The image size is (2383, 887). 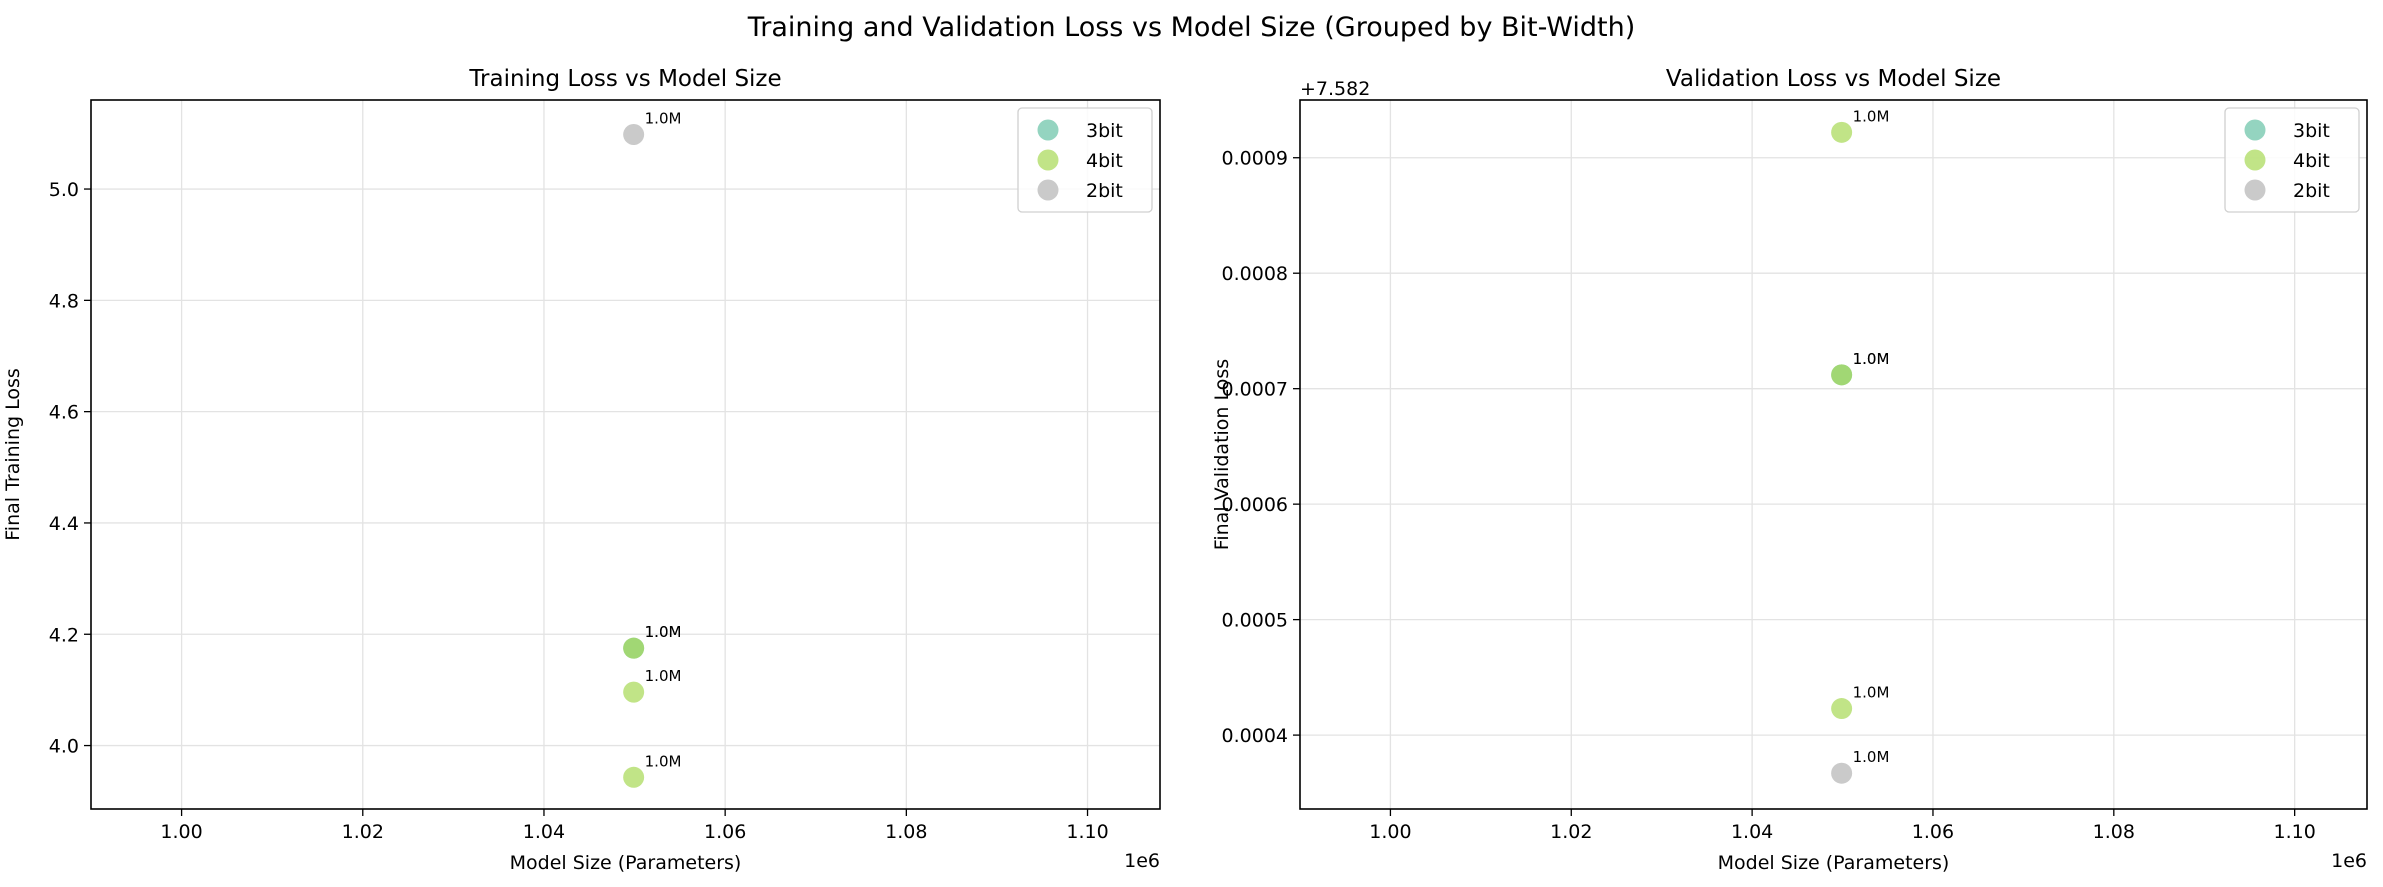 What do you see at coordinates (13, 454) in the screenshot?
I see `y-axis-label: Final Training Loss` at bounding box center [13, 454].